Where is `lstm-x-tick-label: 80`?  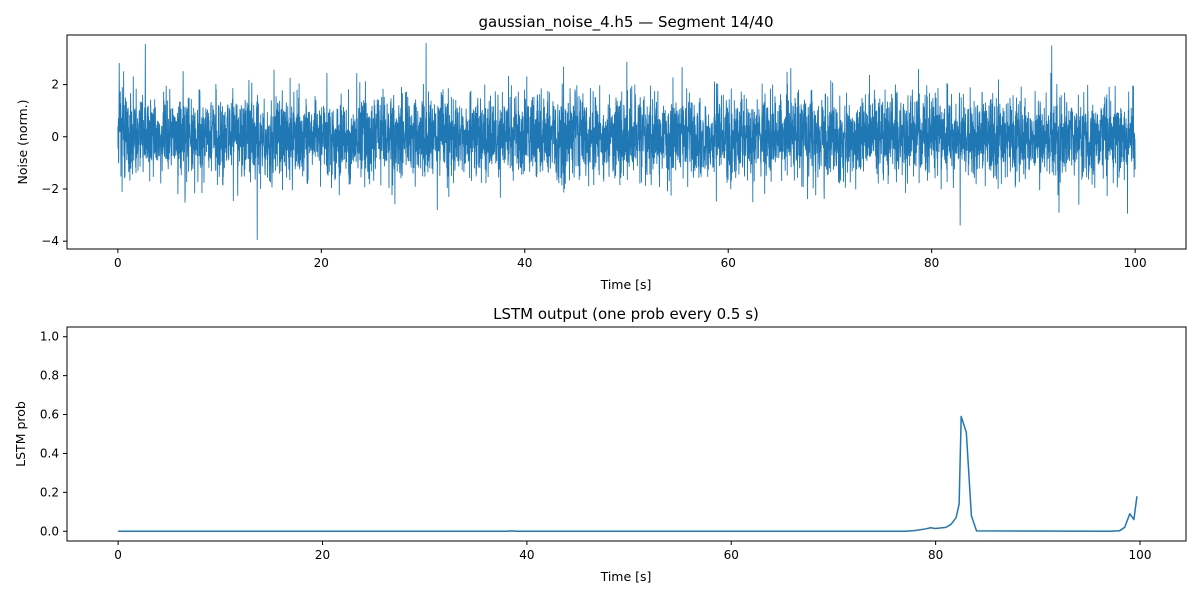
lstm-x-tick-label: 80 is located at coordinates (935, 555).